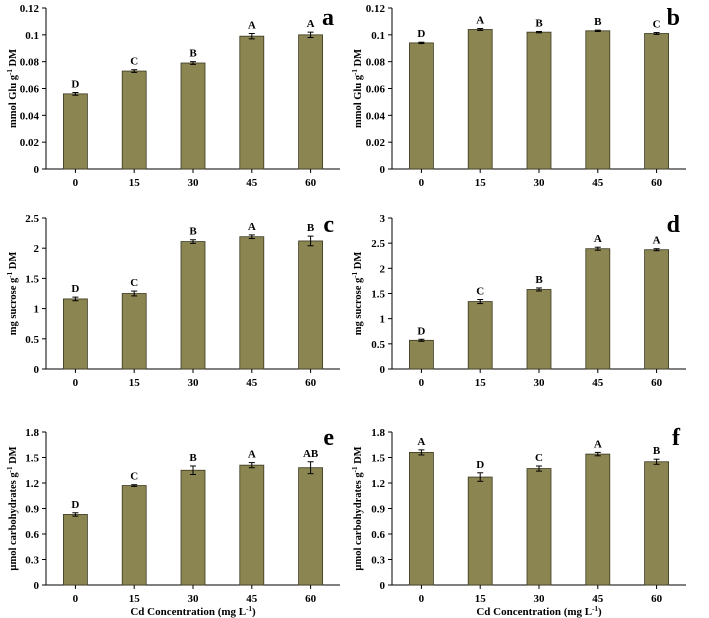 Image resolution: width=709 pixels, height=618 pixels. Describe the element at coordinates (12, 508) in the screenshot. I see `y-axis-label: µmol carbohydrates g-1 DM` at that location.